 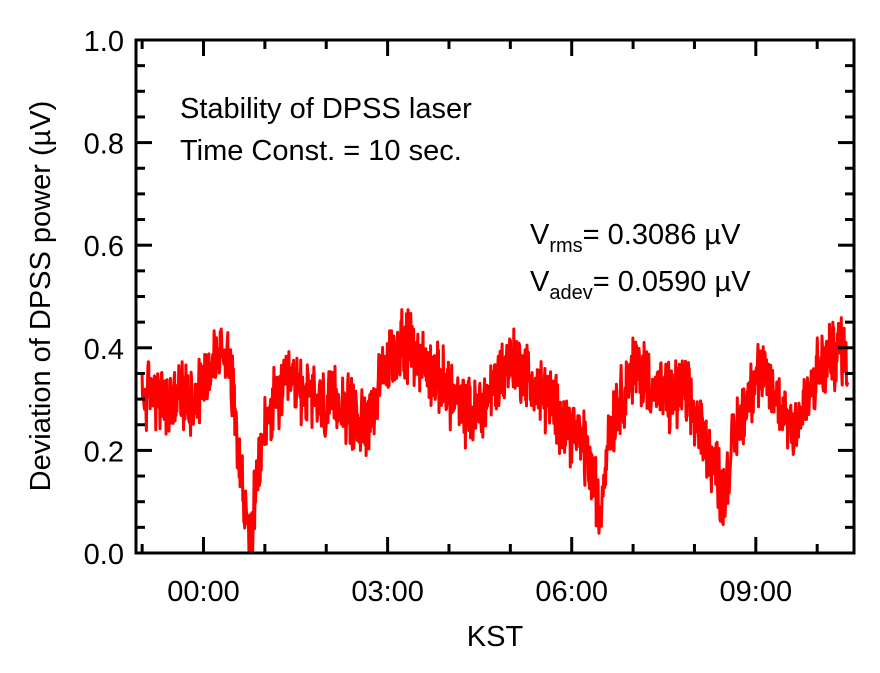 I want to click on x-tick-label: 03:00, so click(x=387, y=592).